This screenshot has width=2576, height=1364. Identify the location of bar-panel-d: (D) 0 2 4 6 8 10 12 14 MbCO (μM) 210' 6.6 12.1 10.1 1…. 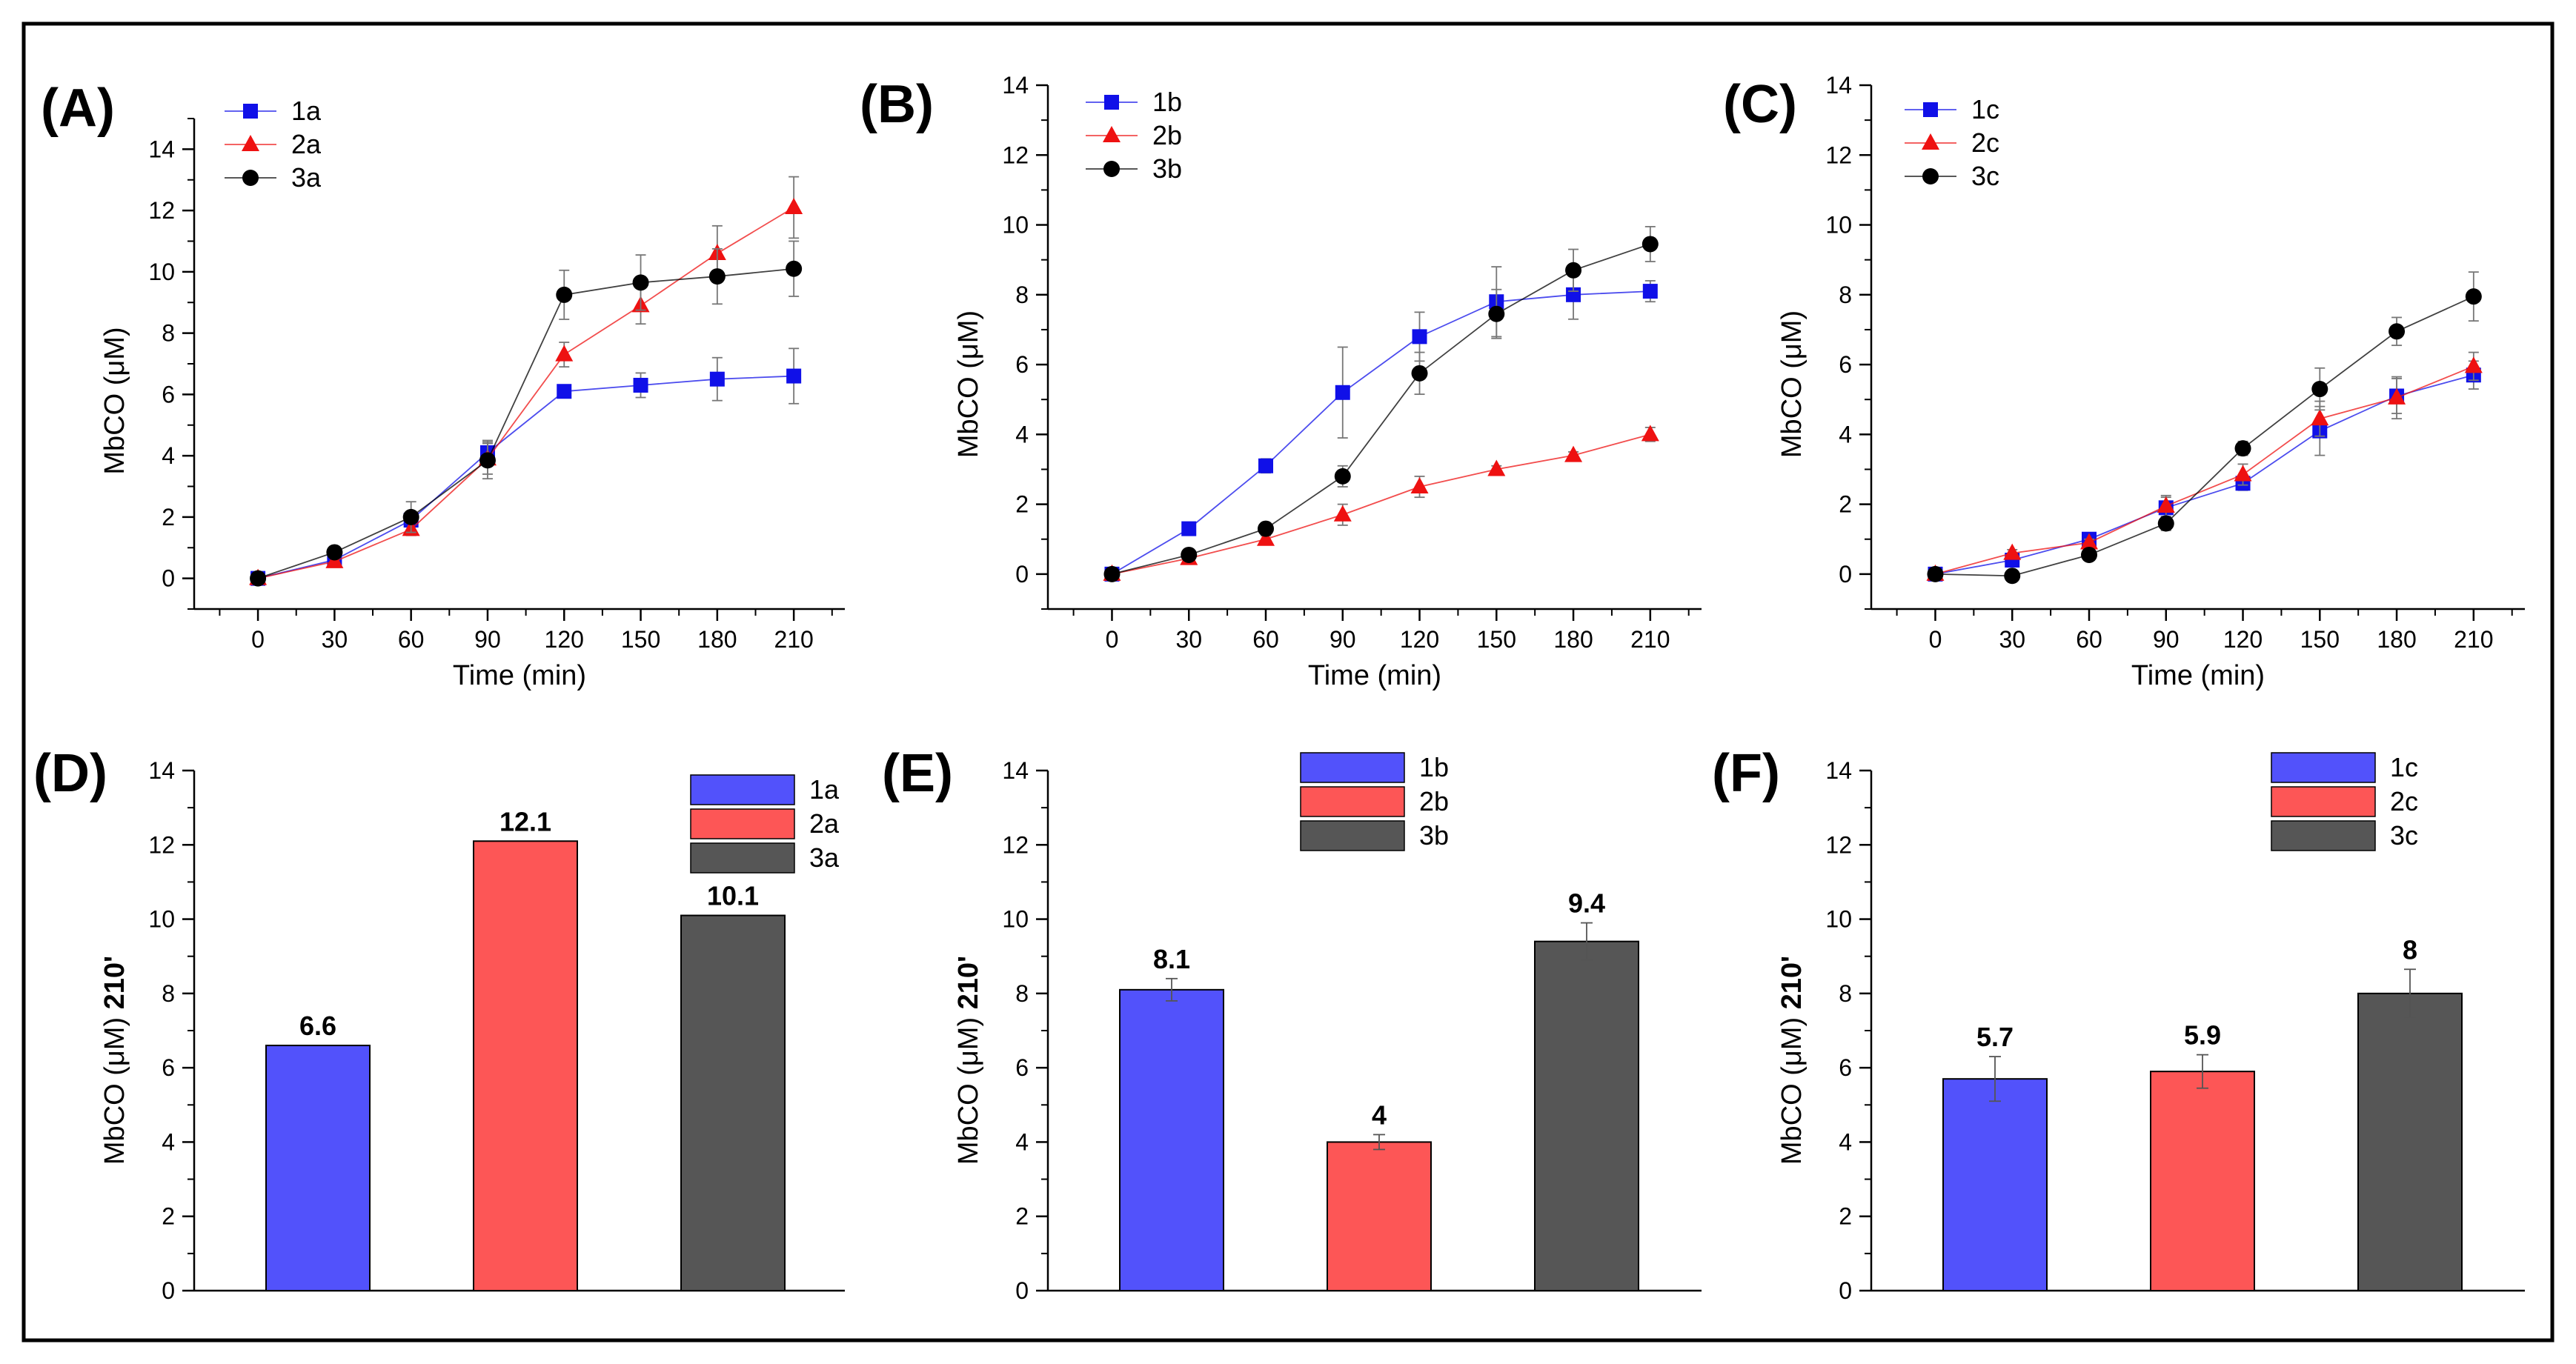
(439, 1024).